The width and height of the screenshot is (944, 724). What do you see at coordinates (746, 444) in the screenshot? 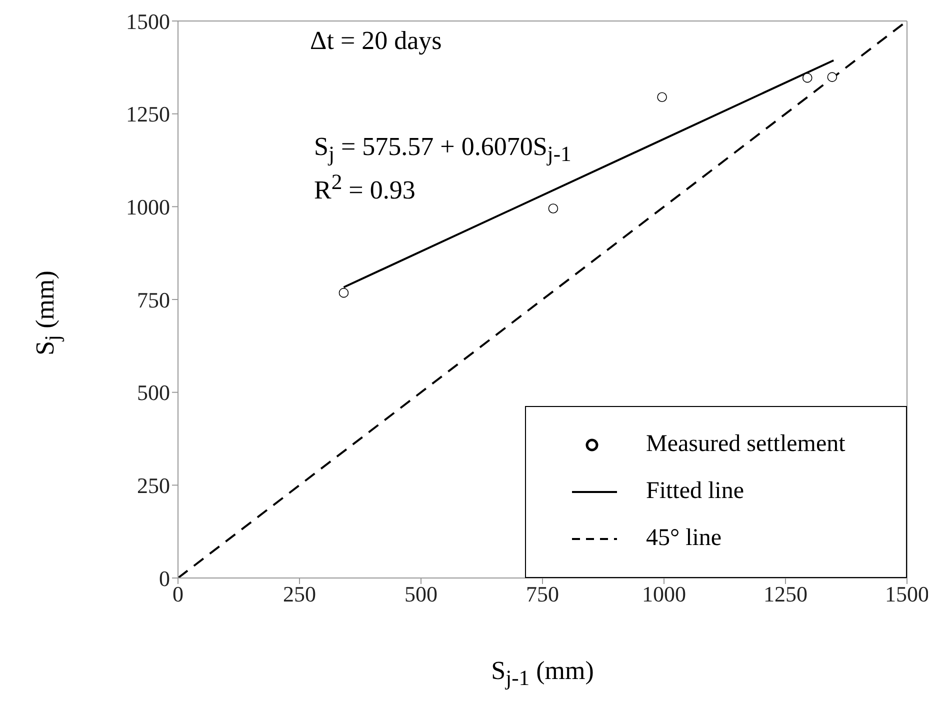
I see `legend-label: Measured settlement` at bounding box center [746, 444].